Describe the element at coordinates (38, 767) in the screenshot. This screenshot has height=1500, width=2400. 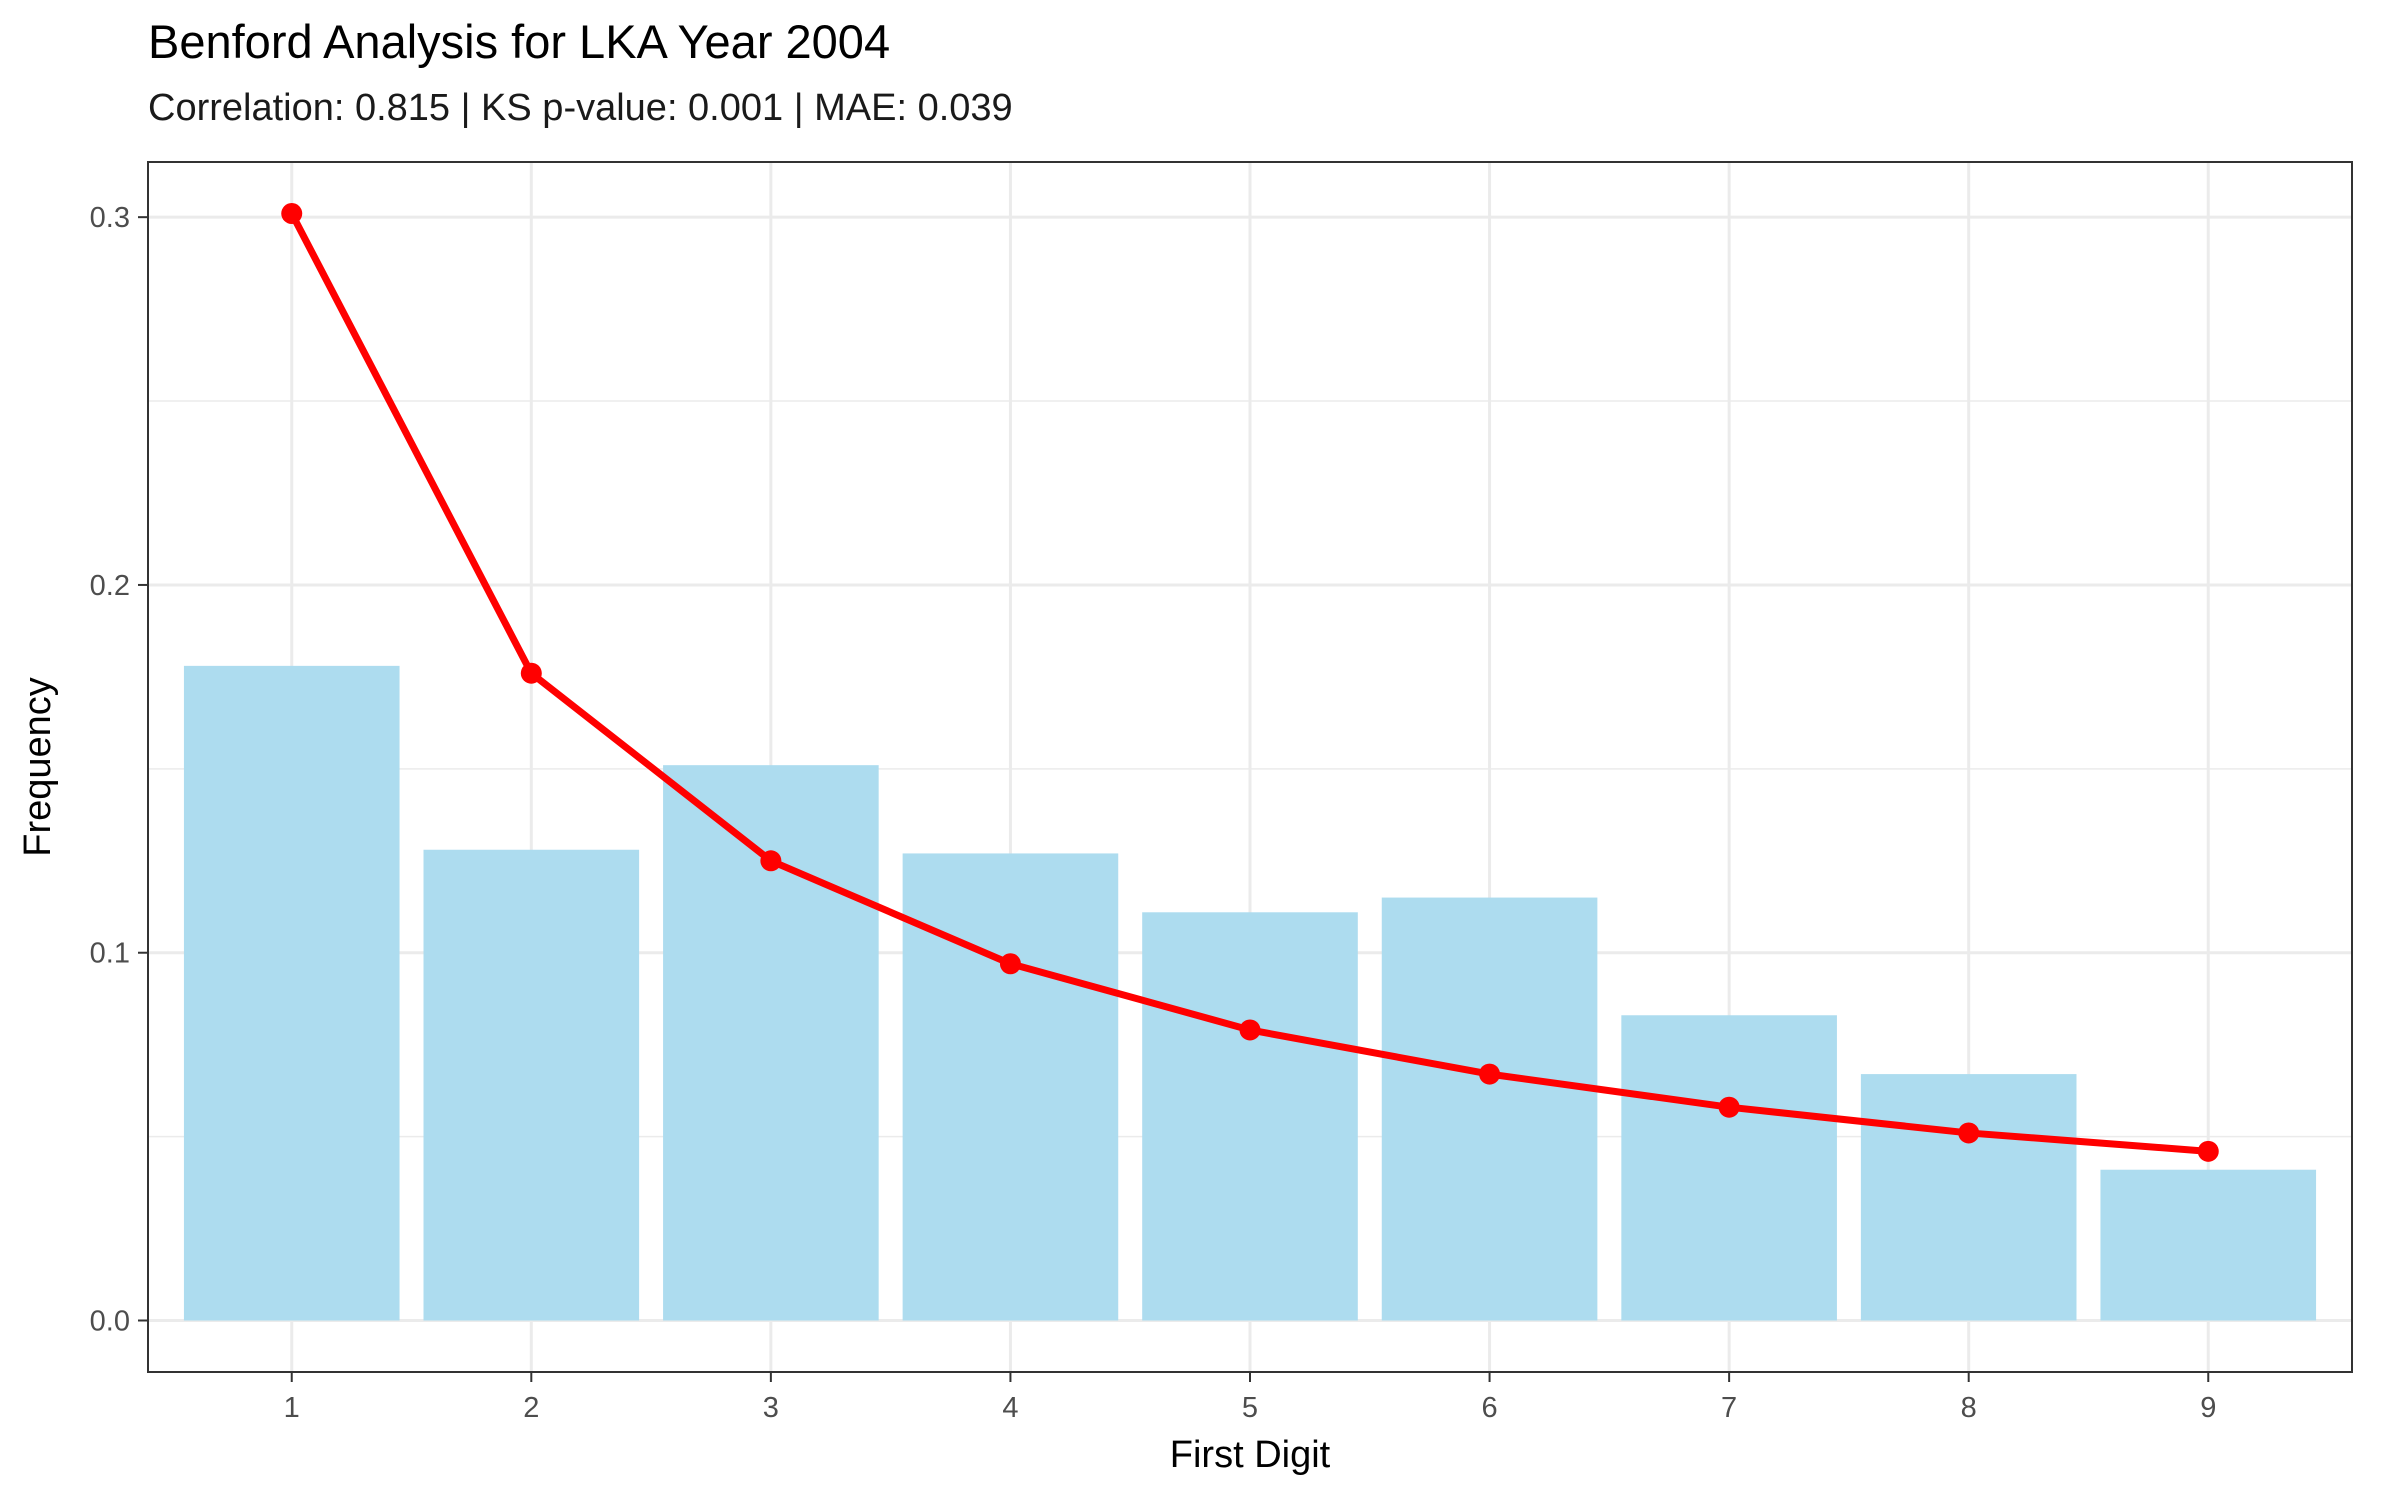
I see `y-axis-title: Frequency` at that location.